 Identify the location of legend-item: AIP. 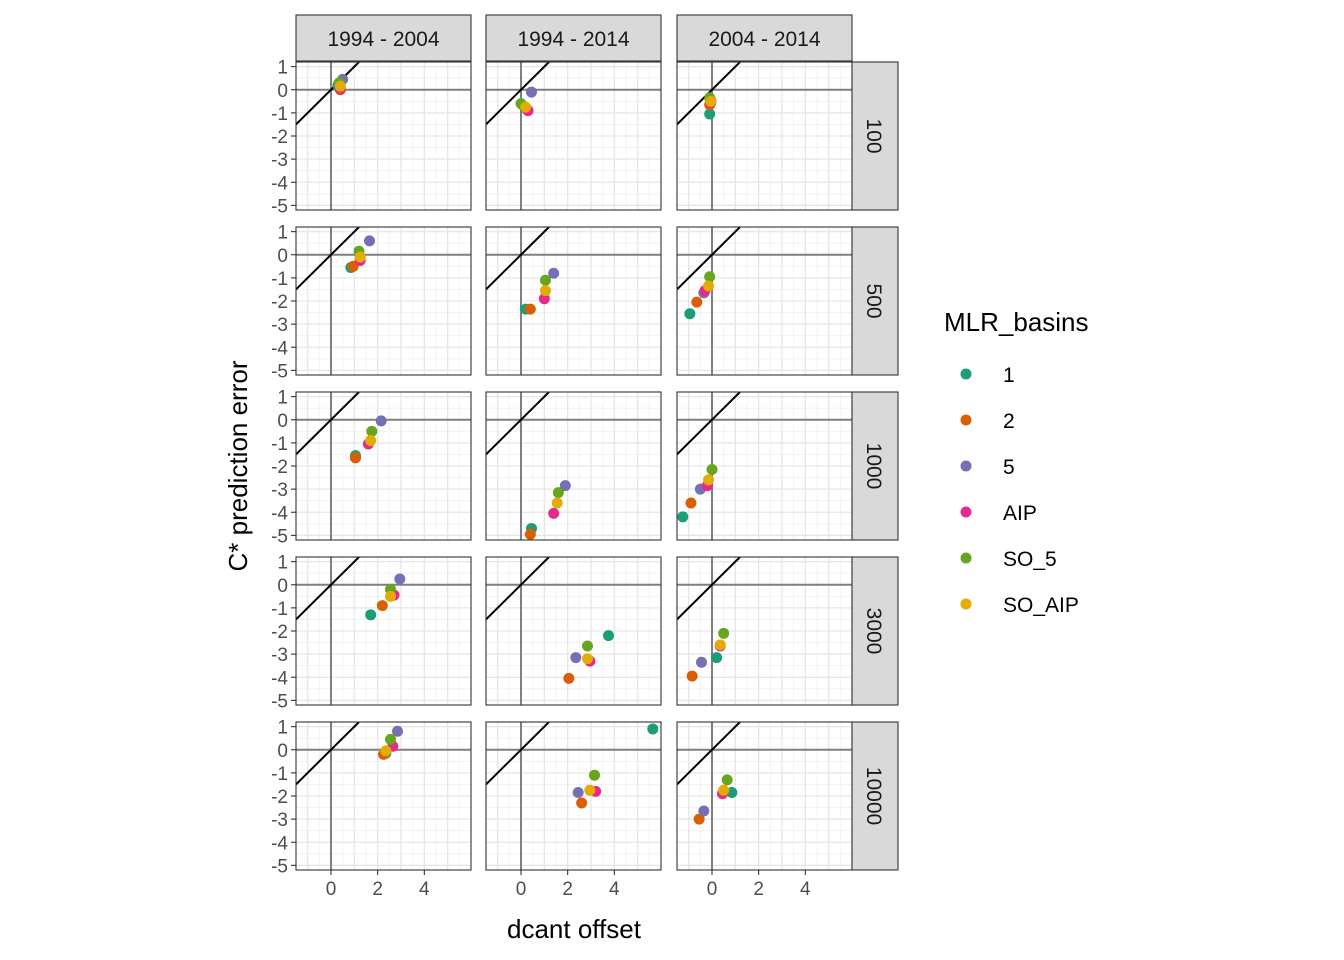
(998, 513).